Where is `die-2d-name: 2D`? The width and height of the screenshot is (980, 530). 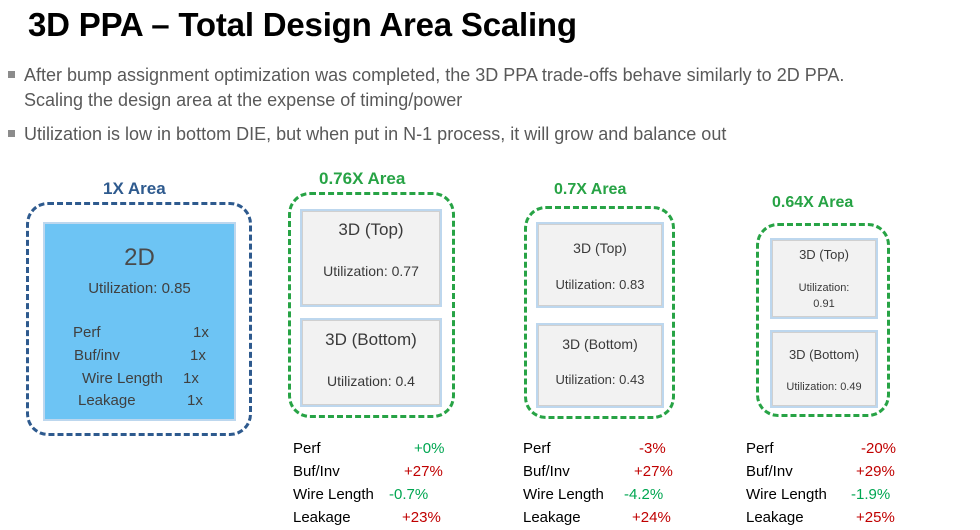
die-2d-name: 2D is located at coordinates (139, 257).